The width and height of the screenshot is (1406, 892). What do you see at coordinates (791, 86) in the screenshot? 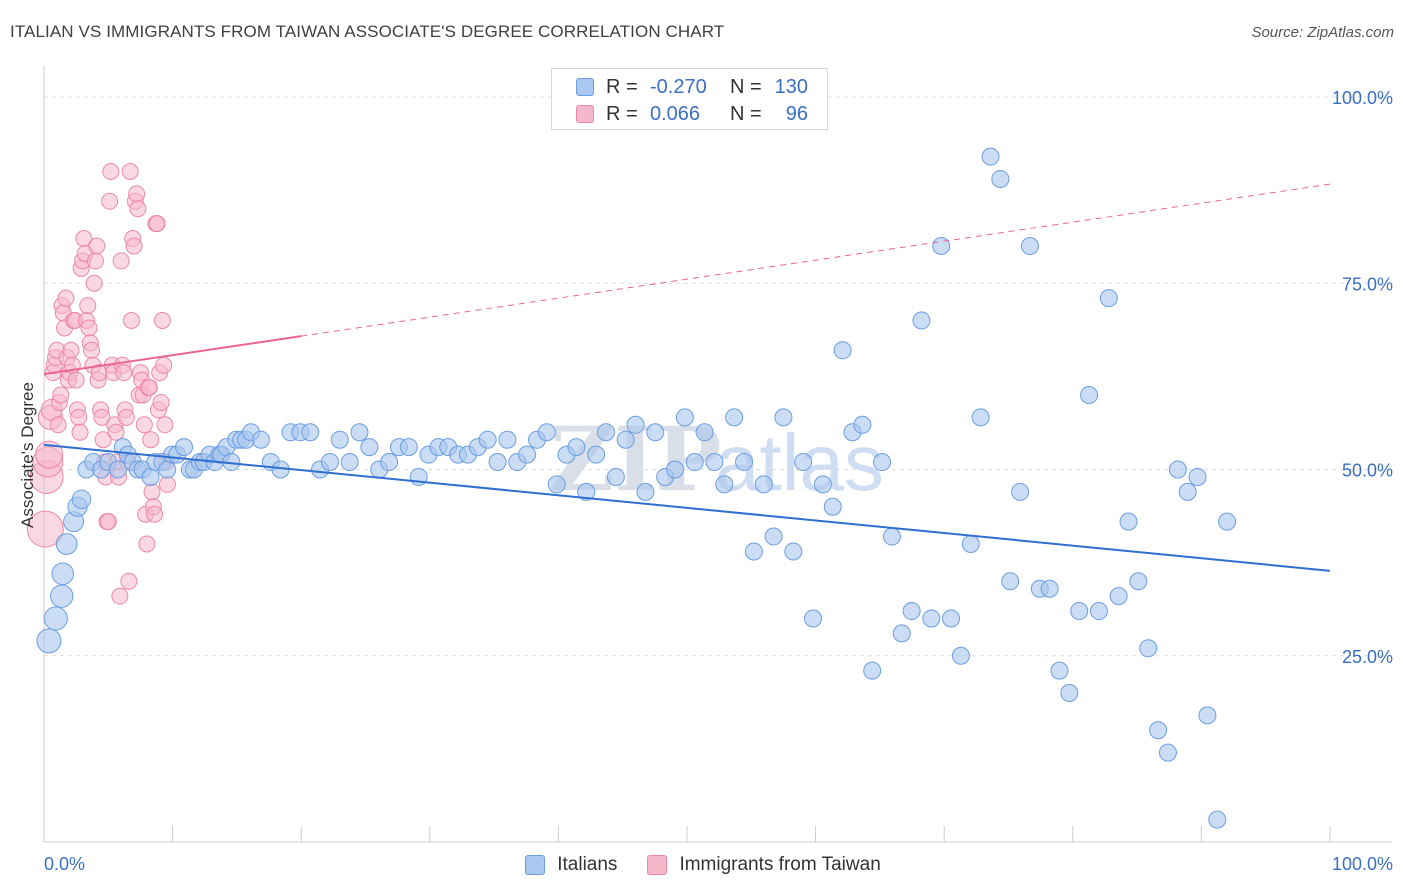
I see `n-value: 130` at bounding box center [791, 86].